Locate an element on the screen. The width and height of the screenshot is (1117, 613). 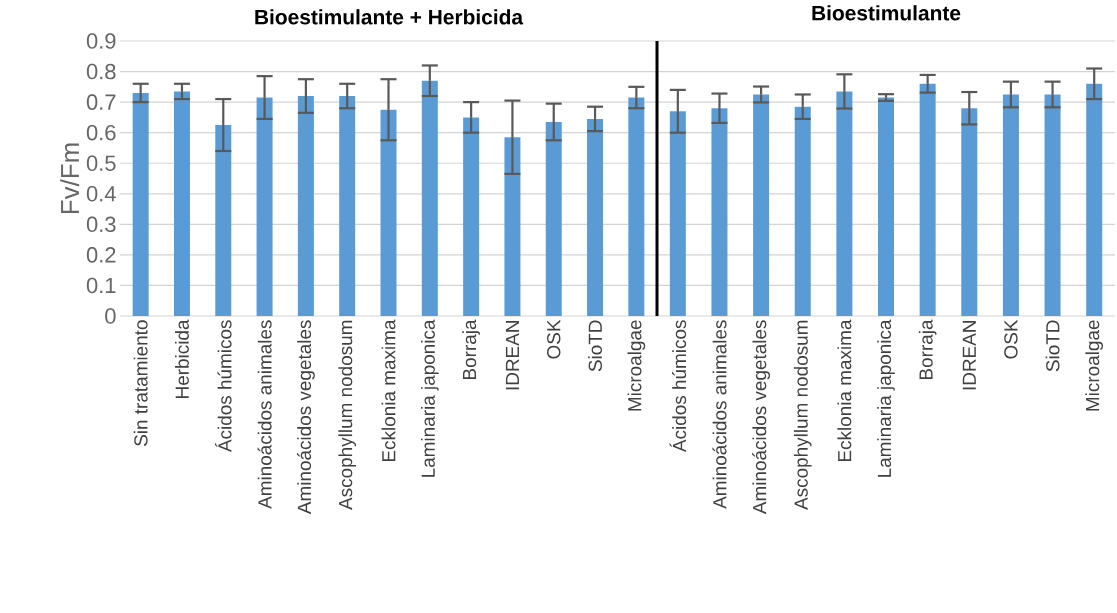
y-tick-label: 0.2 is located at coordinates (101, 255).